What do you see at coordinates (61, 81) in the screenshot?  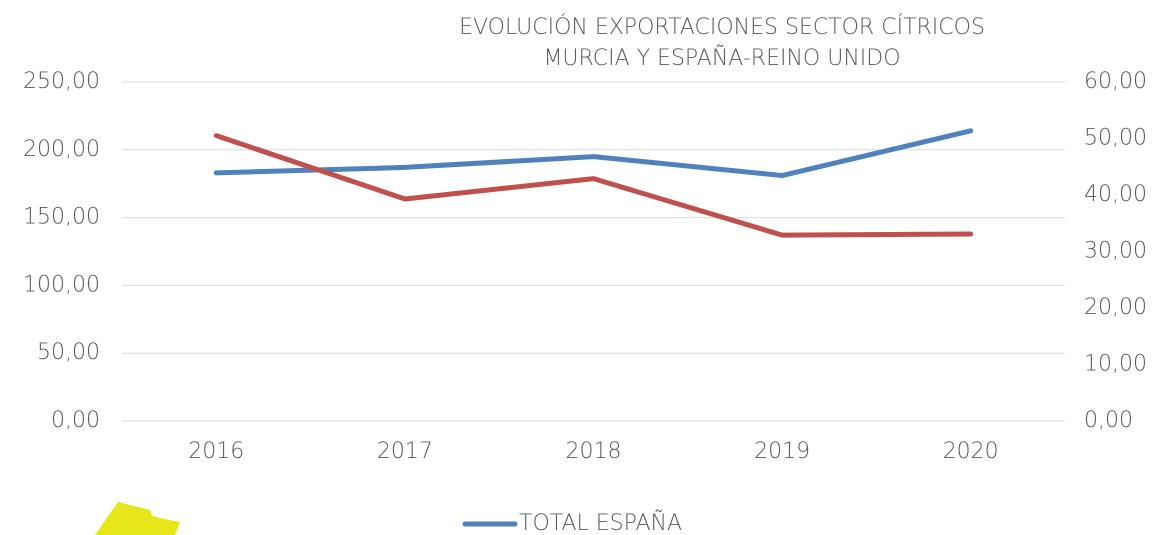 I see `y-tick-label: 250,00` at bounding box center [61, 81].